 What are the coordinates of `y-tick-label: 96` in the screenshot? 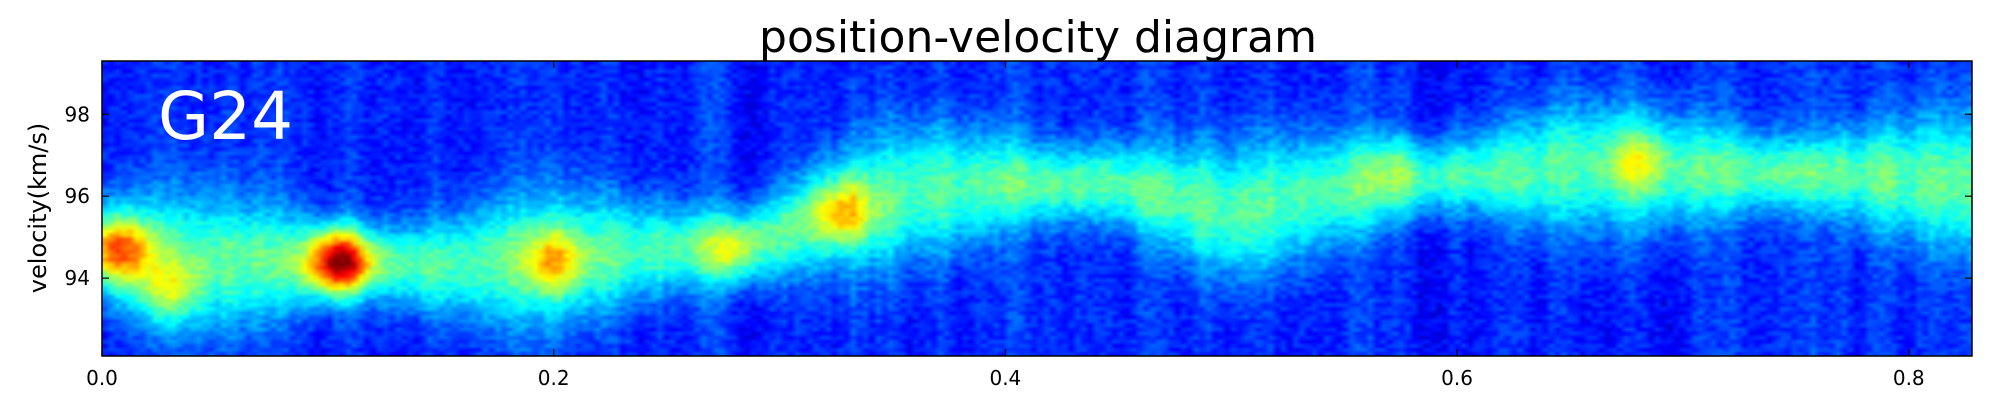 It's located at (77, 196).